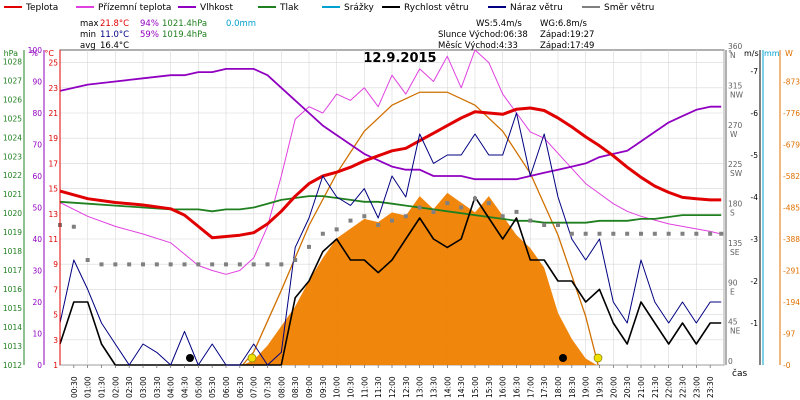 The height and width of the screenshot is (400, 800). Describe the element at coordinates (447, 387) in the screenshot. I see `x-tick-label: 14:00` at that location.